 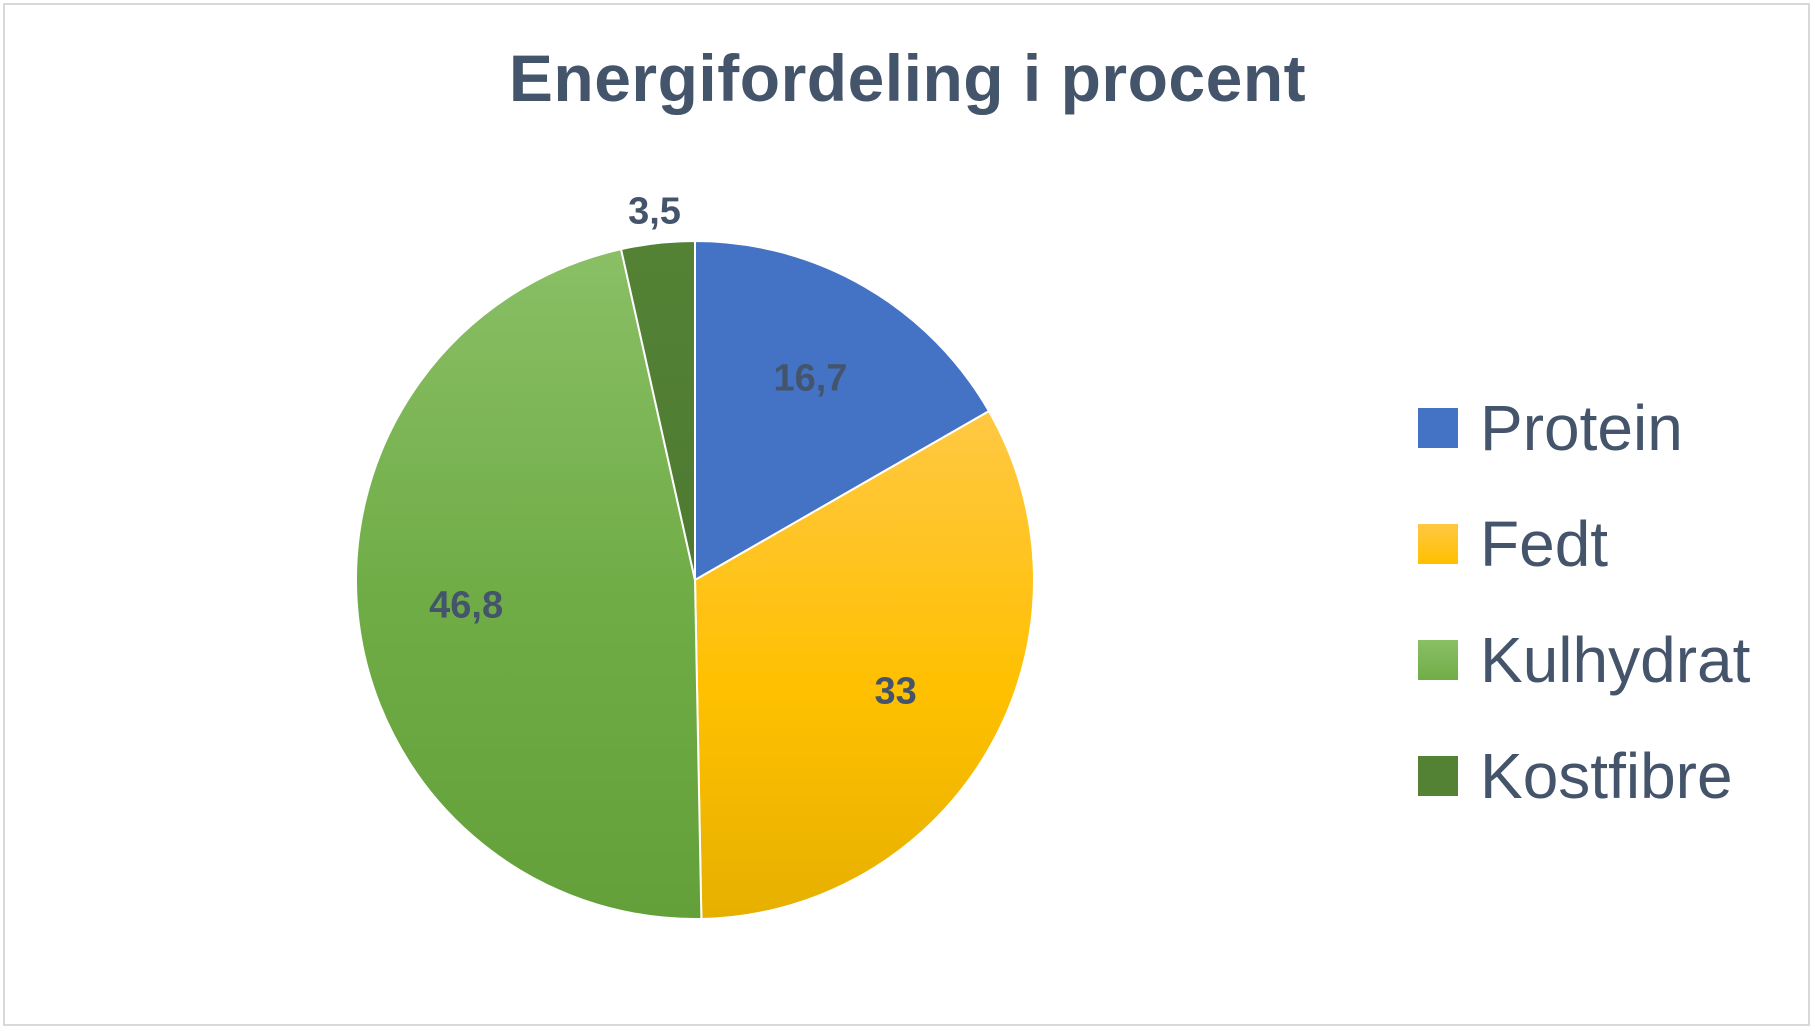 I want to click on pie-slice-fedt, so click(x=864, y=664).